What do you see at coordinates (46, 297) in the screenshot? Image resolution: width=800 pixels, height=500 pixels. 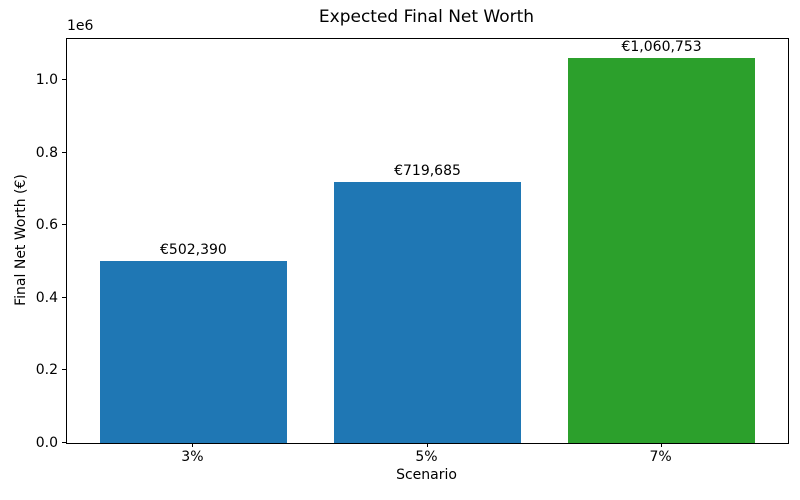 I see `y-tick-label: 0.4` at bounding box center [46, 297].